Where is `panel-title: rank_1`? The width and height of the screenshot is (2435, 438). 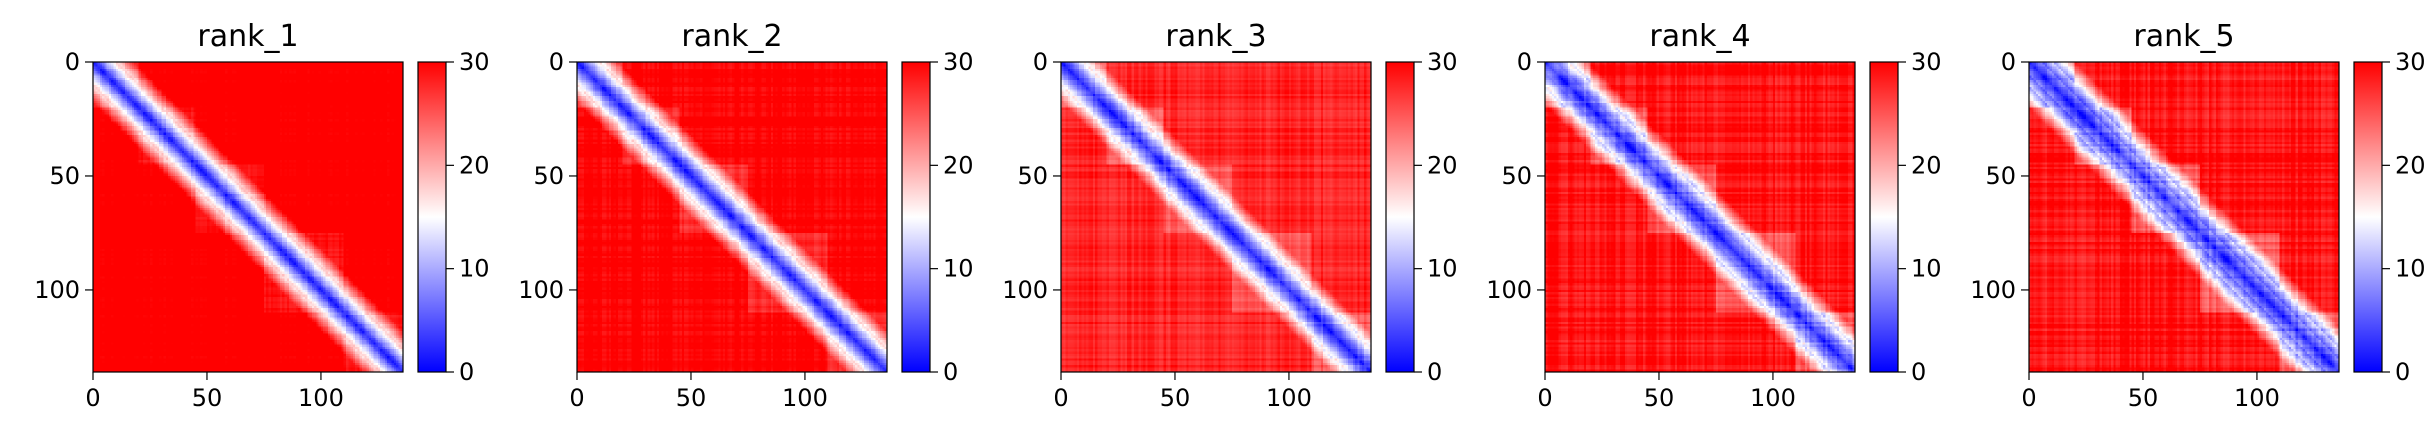
panel-title: rank_1 is located at coordinates (247, 36).